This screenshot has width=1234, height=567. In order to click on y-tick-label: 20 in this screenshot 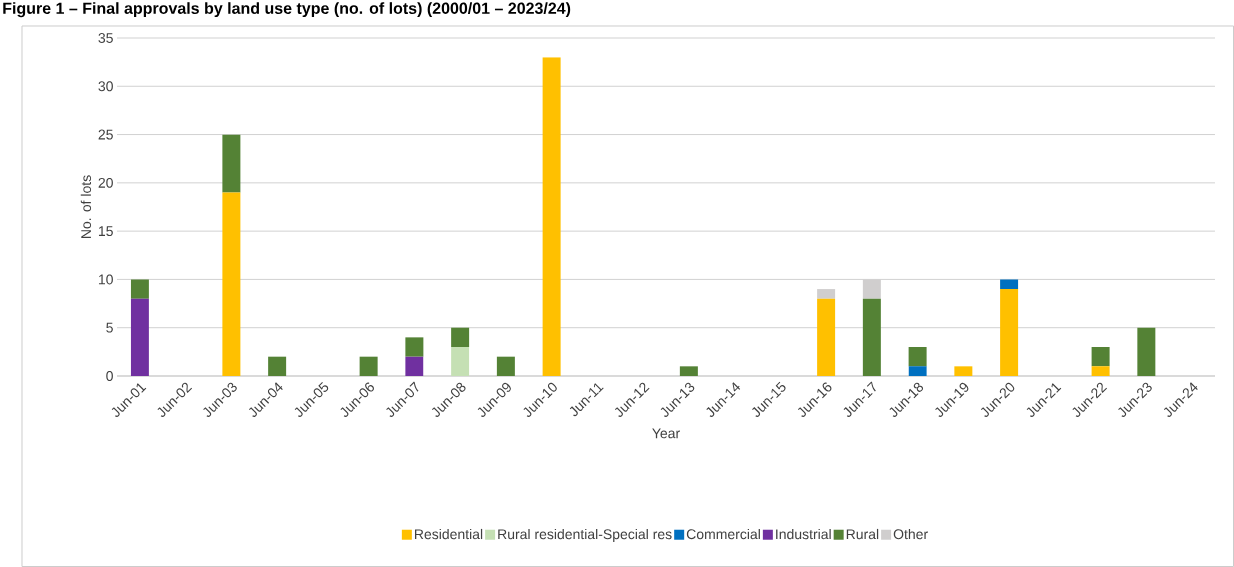, I will do `click(105, 182)`.